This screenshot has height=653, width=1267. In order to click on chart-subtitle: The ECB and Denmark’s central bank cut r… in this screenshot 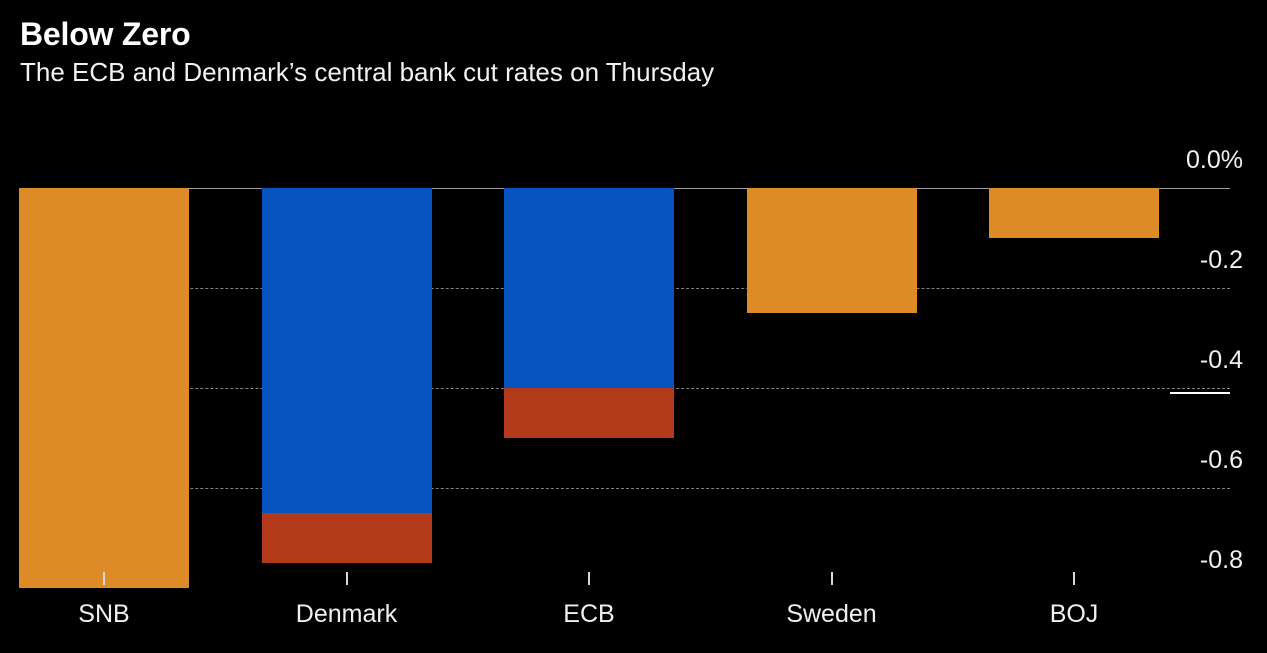, I will do `click(367, 71)`.